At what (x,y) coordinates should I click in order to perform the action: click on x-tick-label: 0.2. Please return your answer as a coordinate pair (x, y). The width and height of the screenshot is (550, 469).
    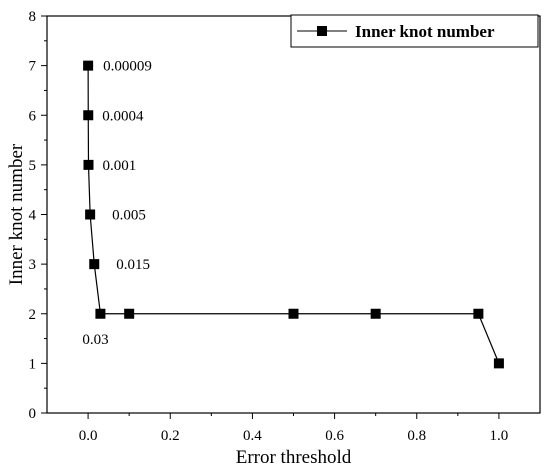
    Looking at the image, I should click on (170, 436).